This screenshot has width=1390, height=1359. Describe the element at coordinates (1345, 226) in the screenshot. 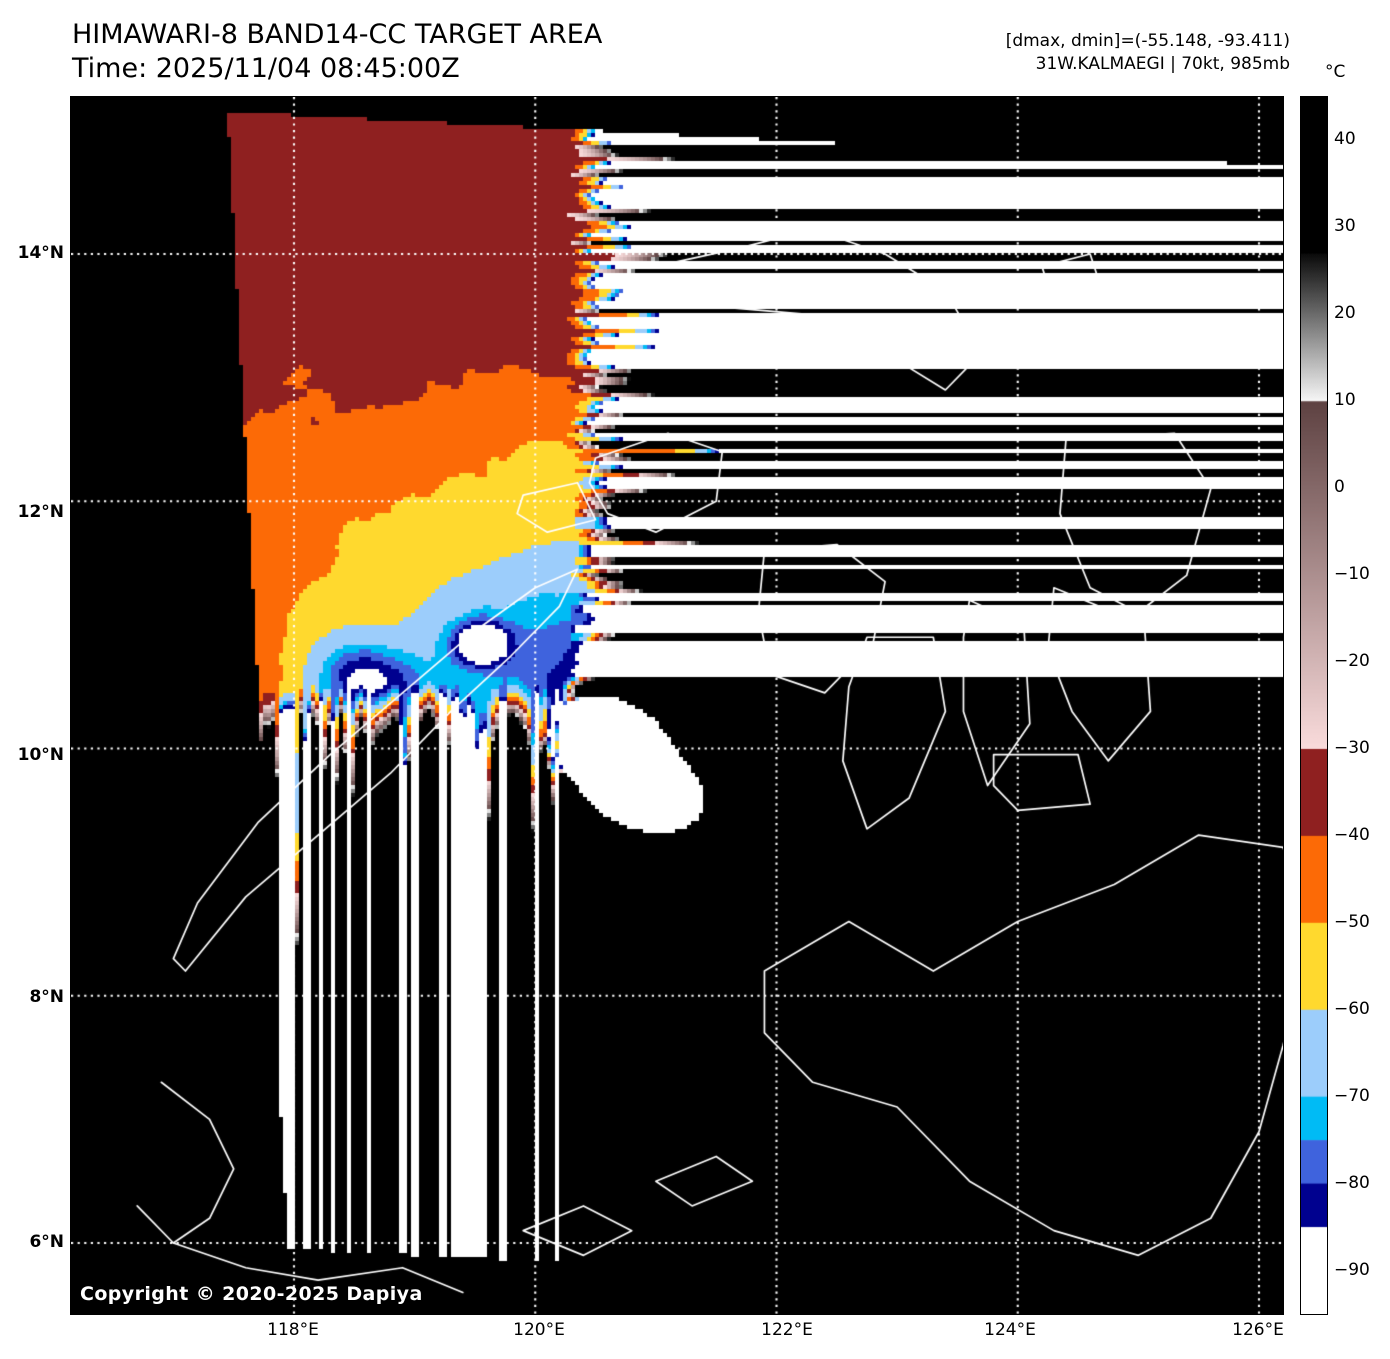

I see `colorbar-tick-30: 30` at that location.